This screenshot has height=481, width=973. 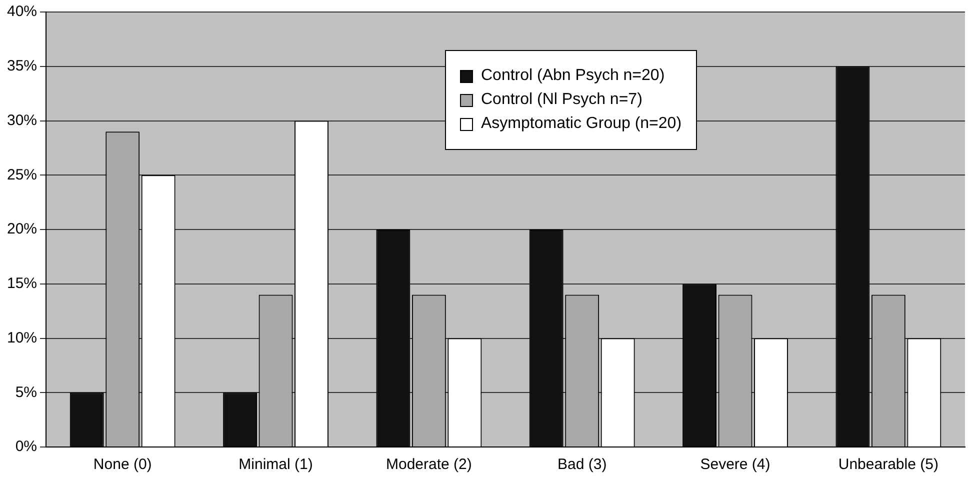 What do you see at coordinates (582, 465) in the screenshot?
I see `x-tick-label: Bad (3)` at bounding box center [582, 465].